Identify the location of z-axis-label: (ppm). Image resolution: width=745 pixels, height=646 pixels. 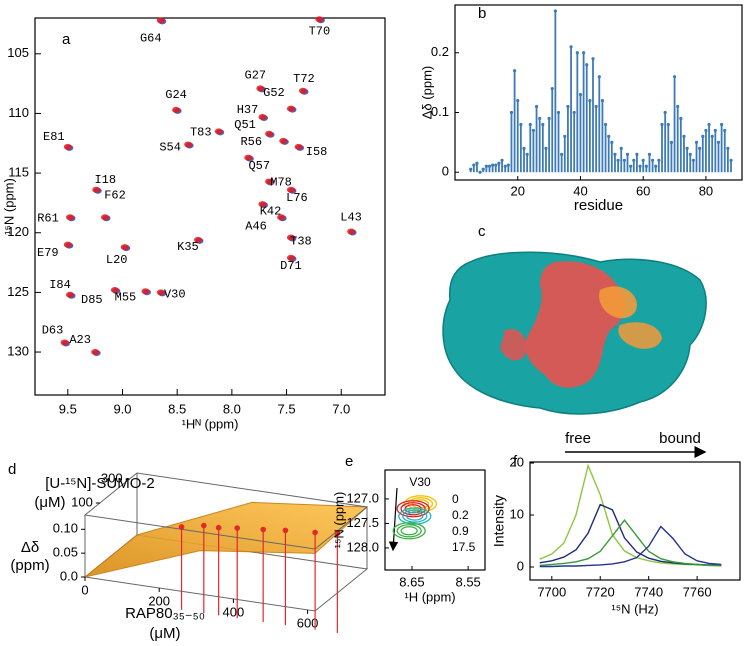
(29, 565).